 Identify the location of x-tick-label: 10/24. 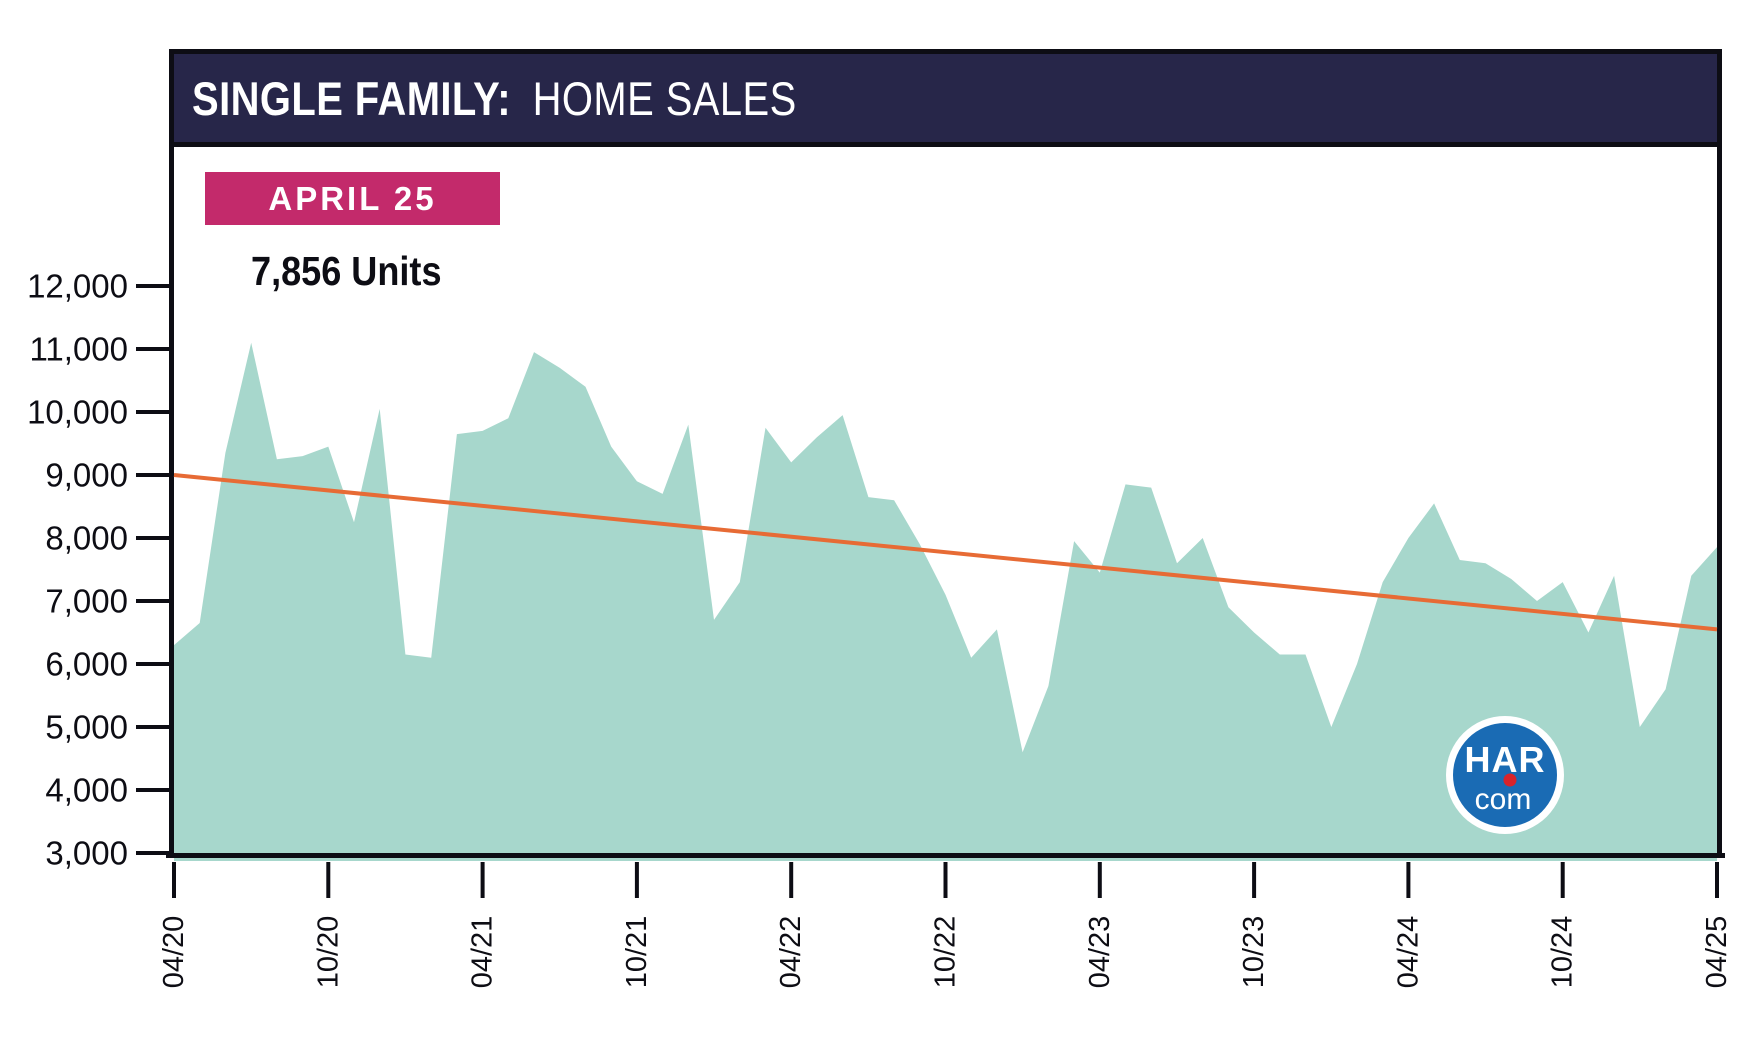
(1563, 952).